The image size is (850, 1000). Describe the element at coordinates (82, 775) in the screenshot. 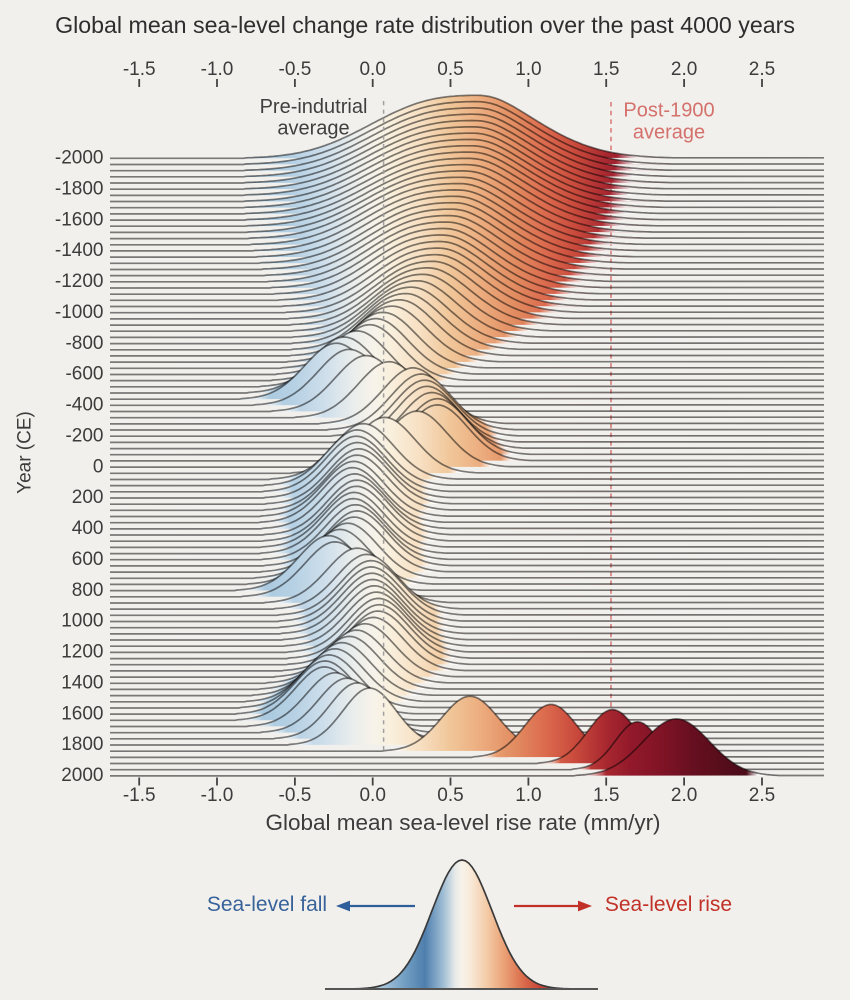

I see `svg-text: 2000` at that location.